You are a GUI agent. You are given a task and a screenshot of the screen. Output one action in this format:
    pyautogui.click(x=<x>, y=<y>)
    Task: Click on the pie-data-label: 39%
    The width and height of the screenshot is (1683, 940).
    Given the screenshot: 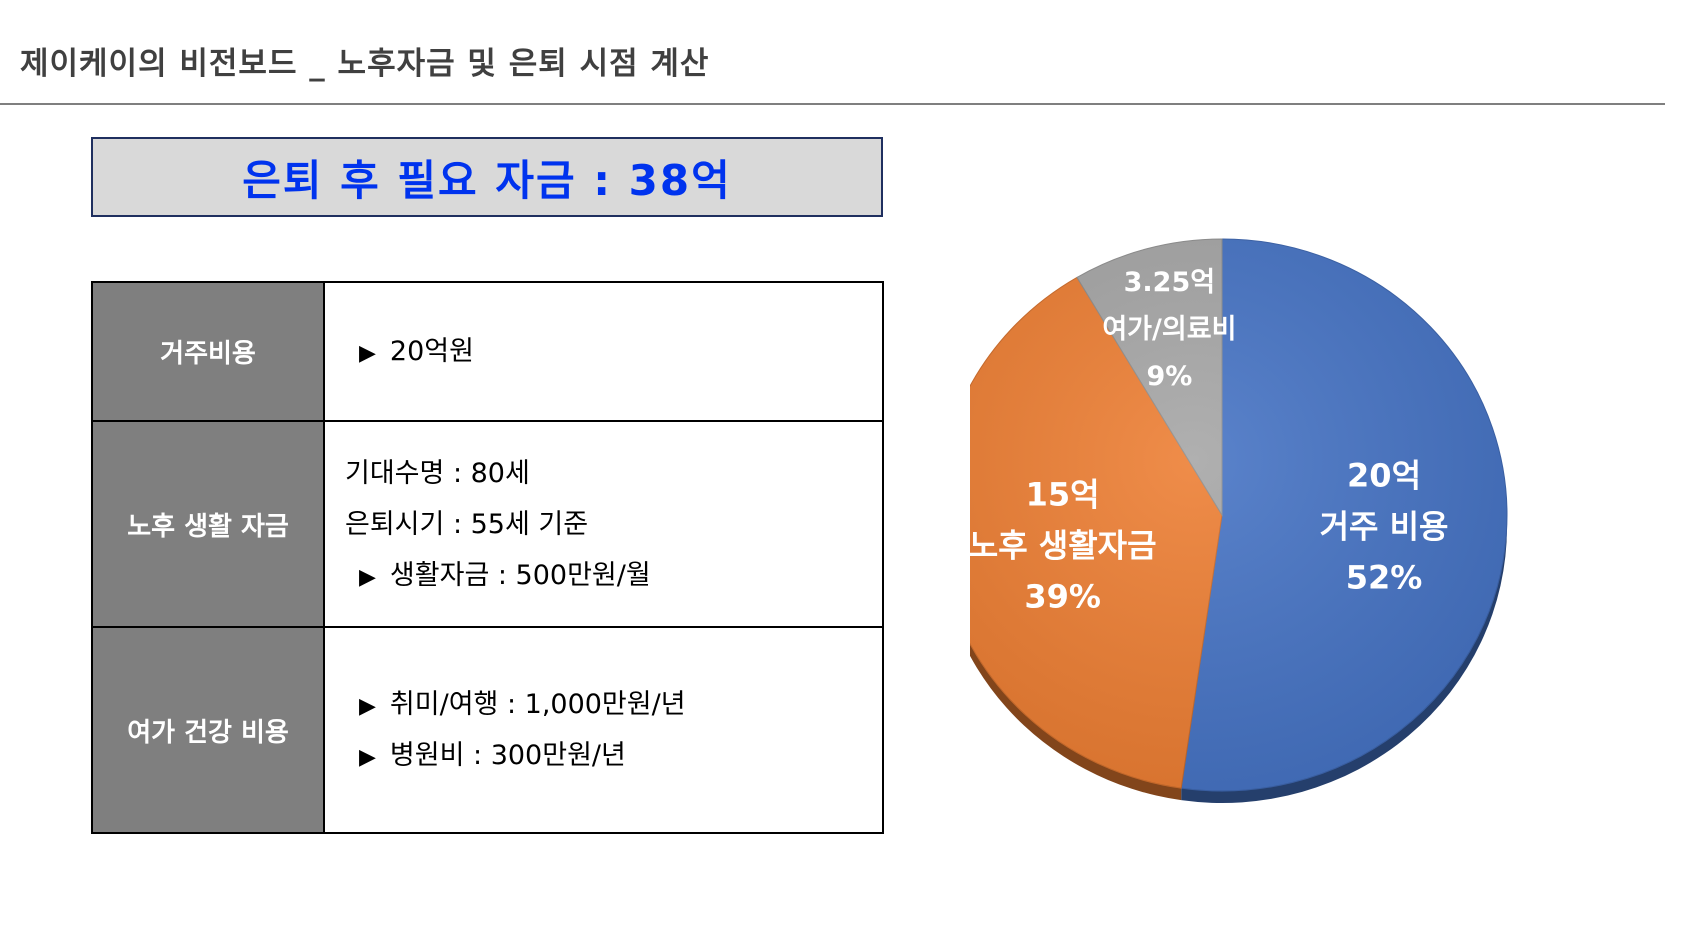 What is the action you would take?
    pyautogui.click(x=1062, y=597)
    